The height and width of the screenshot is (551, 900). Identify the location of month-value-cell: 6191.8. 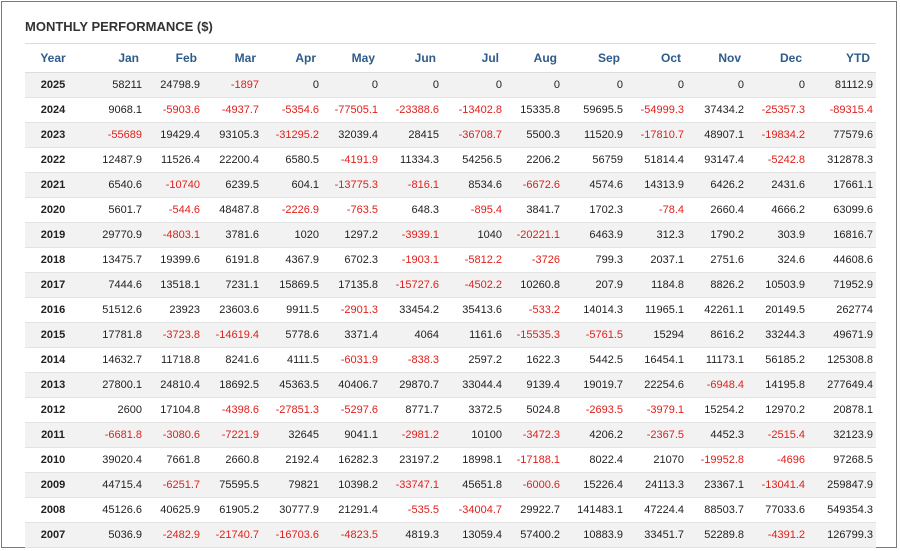
(232, 260).